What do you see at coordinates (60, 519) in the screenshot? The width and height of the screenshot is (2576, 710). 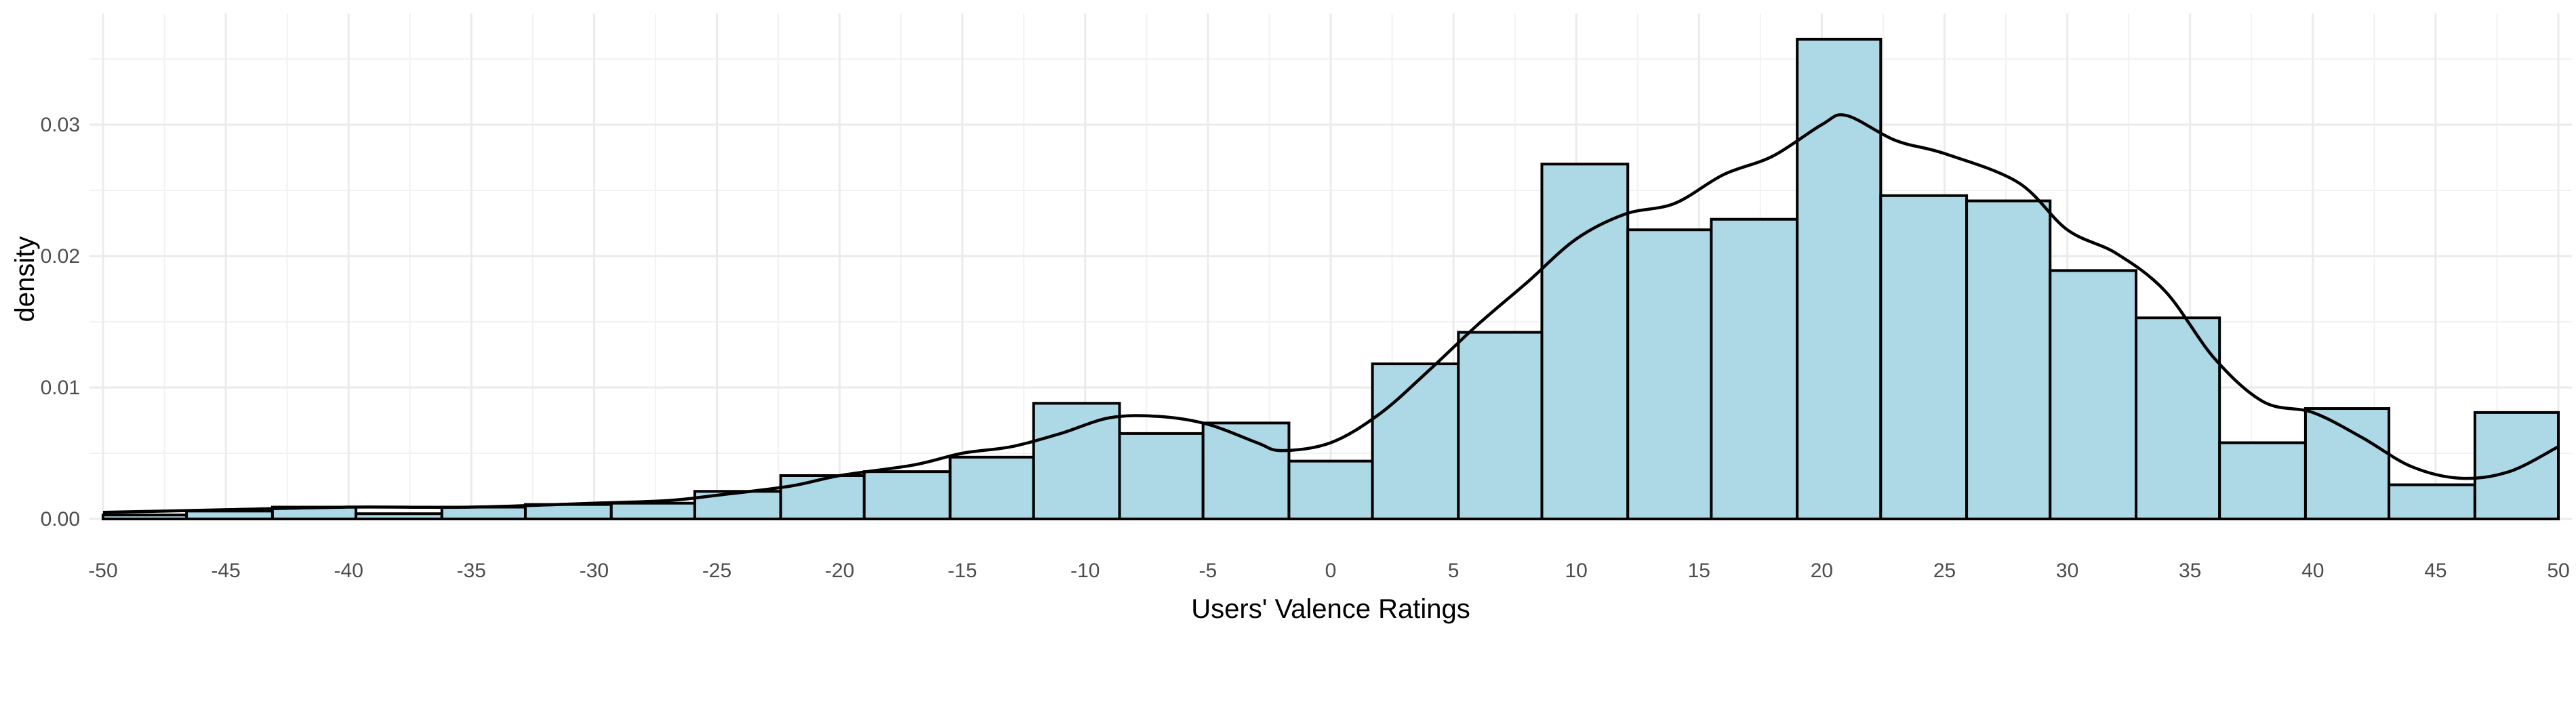 I see `y-tick-label: 0.00` at bounding box center [60, 519].